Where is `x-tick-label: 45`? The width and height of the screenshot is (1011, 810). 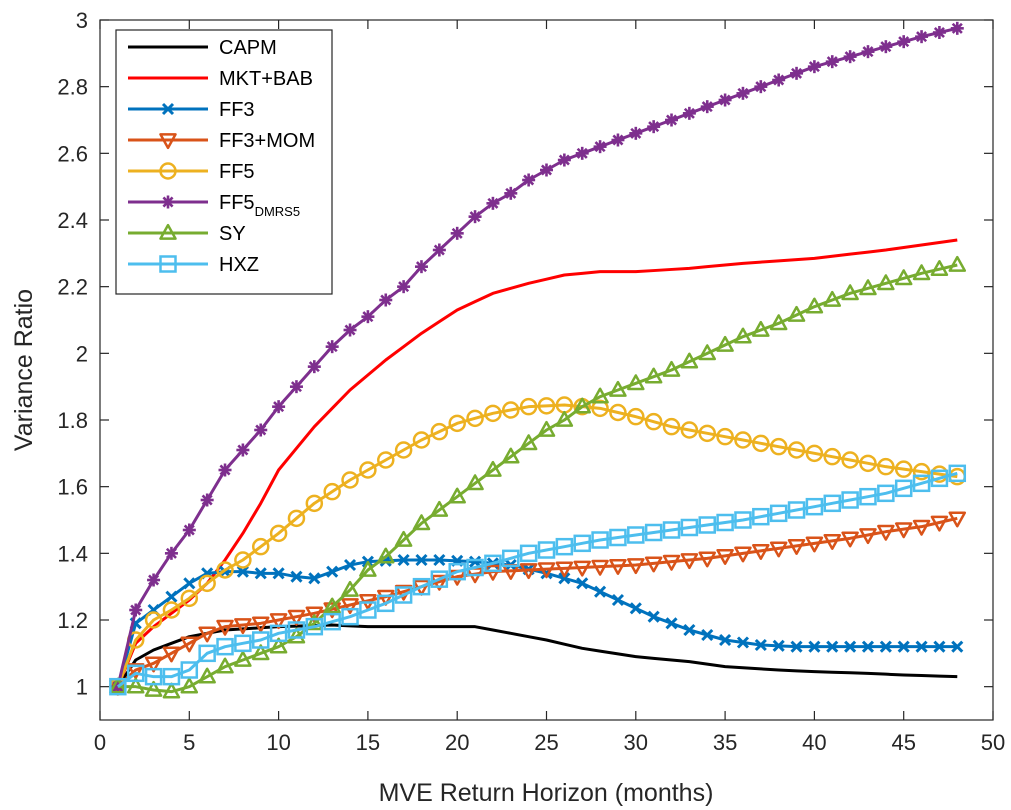
x-tick-label: 45 is located at coordinates (903, 742).